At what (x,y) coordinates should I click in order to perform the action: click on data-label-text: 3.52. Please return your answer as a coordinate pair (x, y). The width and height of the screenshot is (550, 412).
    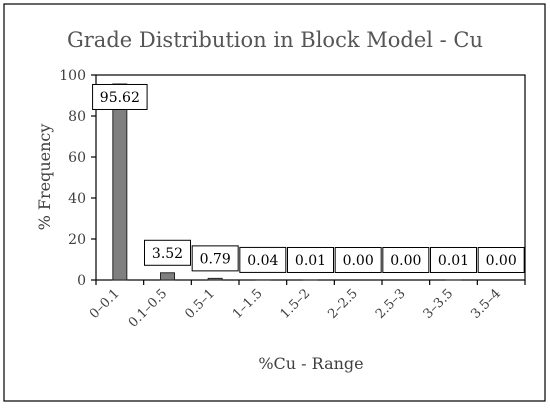
    Looking at the image, I should click on (167, 254).